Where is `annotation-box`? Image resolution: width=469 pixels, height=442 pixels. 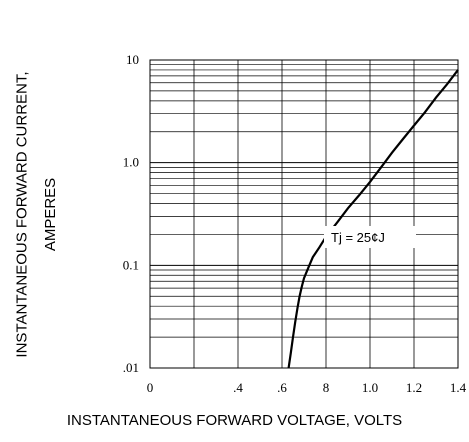 annotation-box is located at coordinates (370, 237).